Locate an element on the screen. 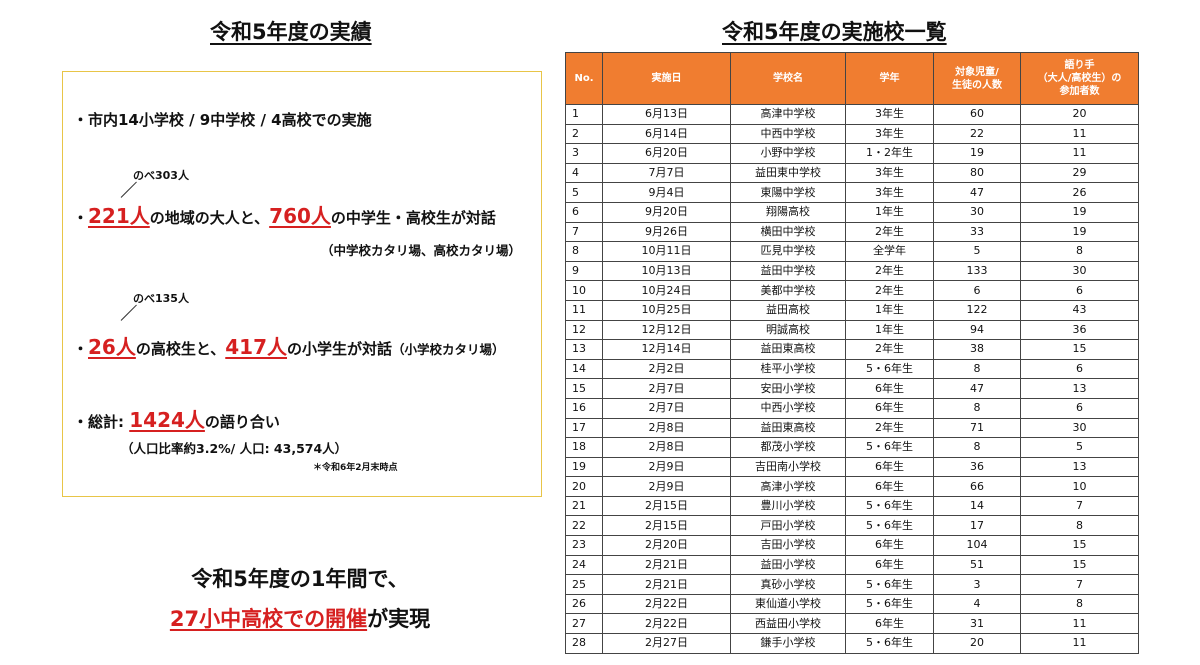 Image resolution: width=1200 pixels, height=665 pixels. cell-date: 2月7日 is located at coordinates (666, 408).